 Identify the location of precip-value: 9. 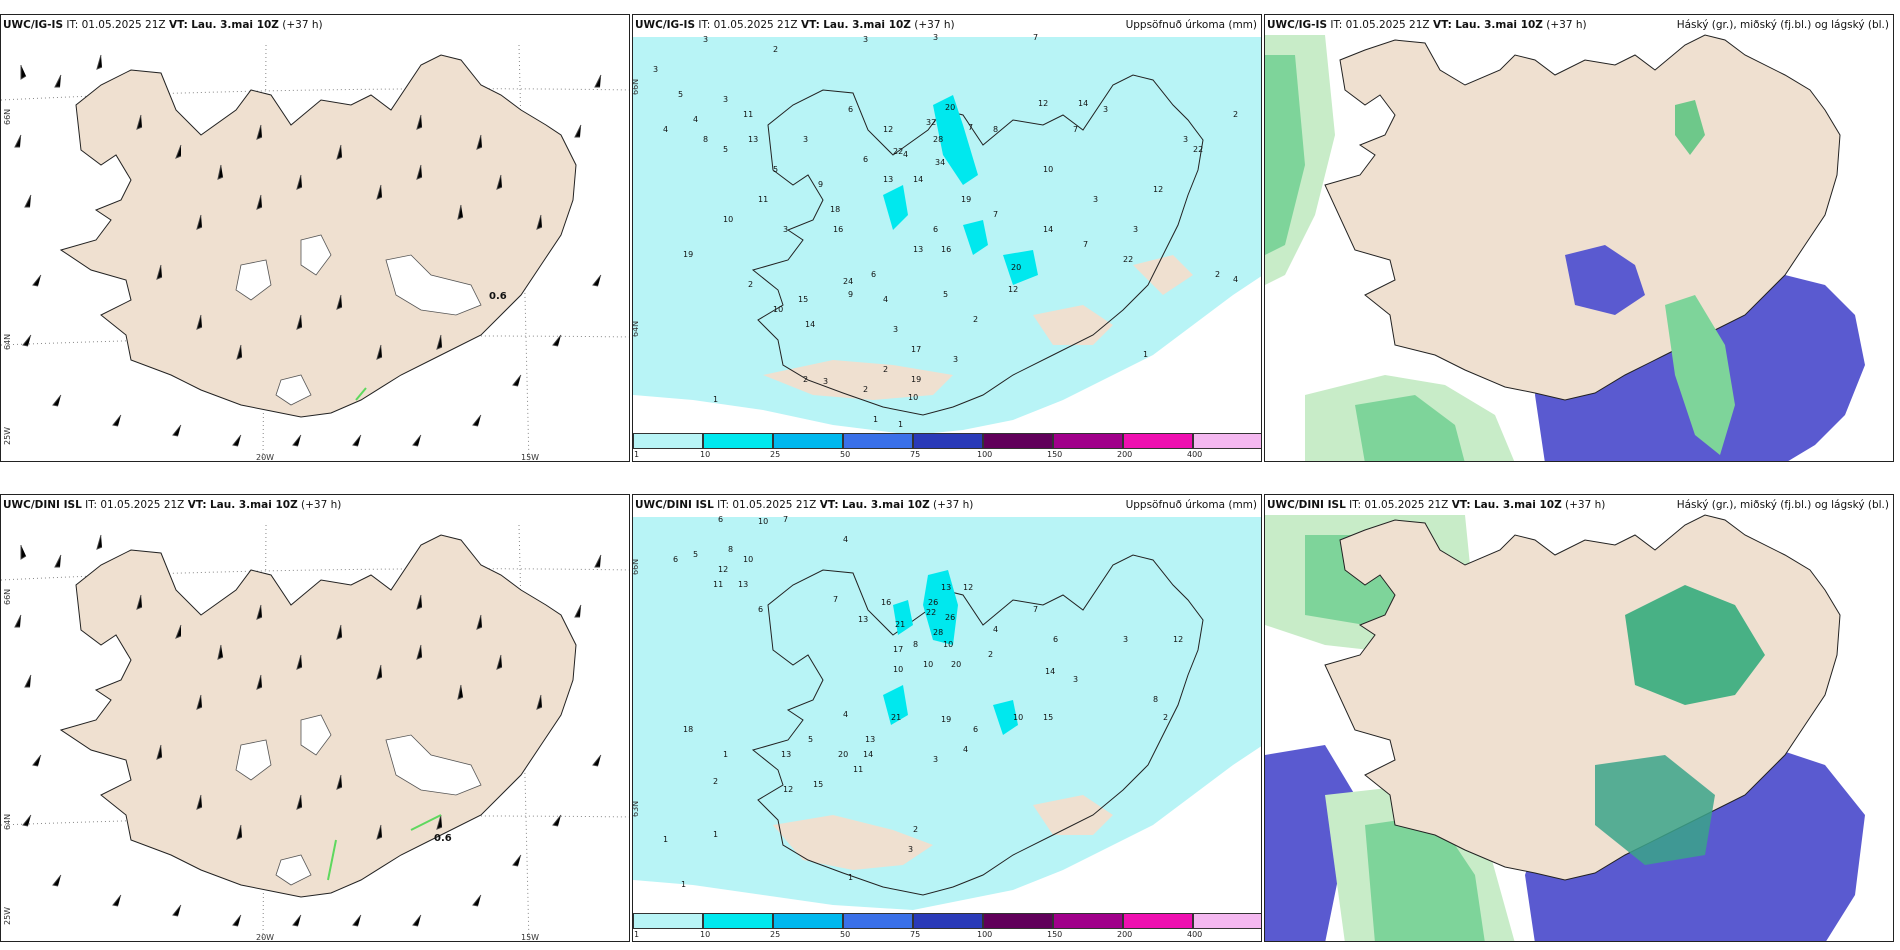
(851, 294).